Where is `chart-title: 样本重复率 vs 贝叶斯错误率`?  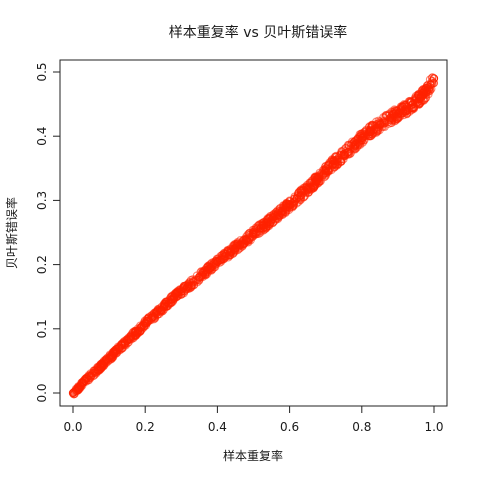
chart-title: 样本重复率 vs 贝叶斯错误率 is located at coordinates (258, 32).